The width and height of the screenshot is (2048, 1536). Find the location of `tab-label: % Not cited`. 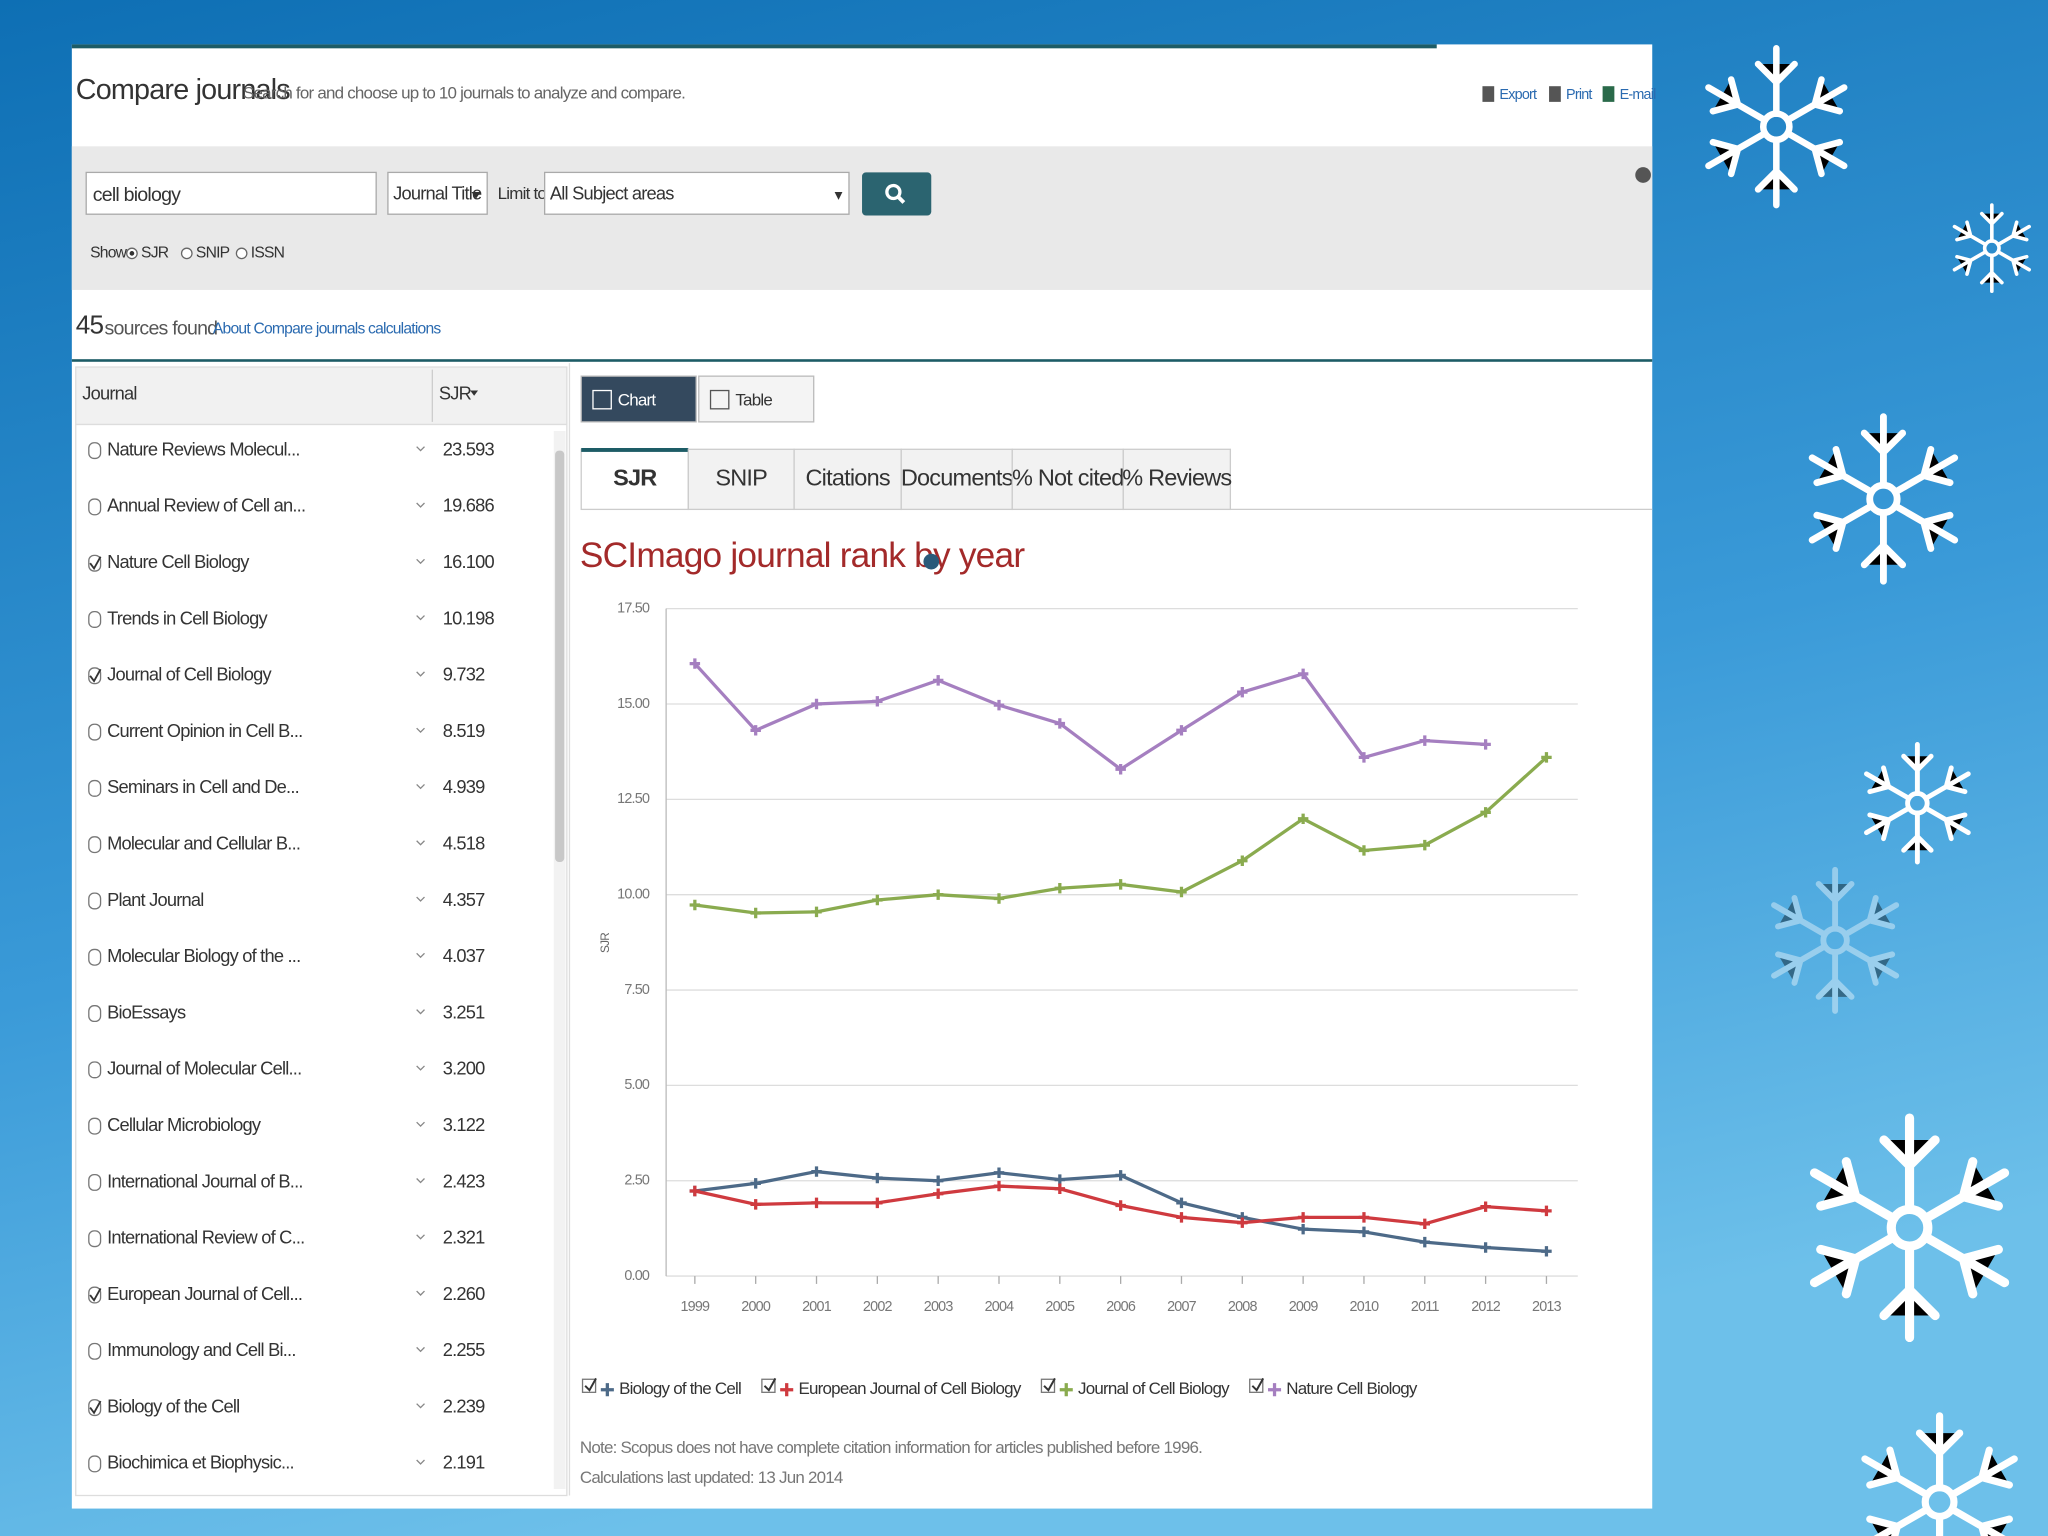

tab-label: % Not cited is located at coordinates (1068, 478).